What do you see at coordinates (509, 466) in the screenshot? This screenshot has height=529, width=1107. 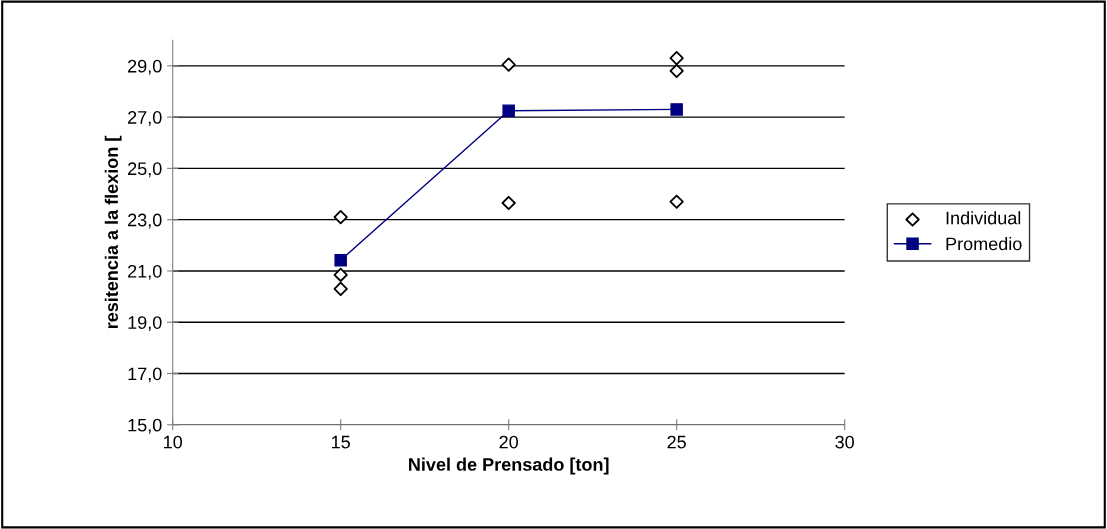 I see `x-axis-title: Nivel de Prensado [ton]` at bounding box center [509, 466].